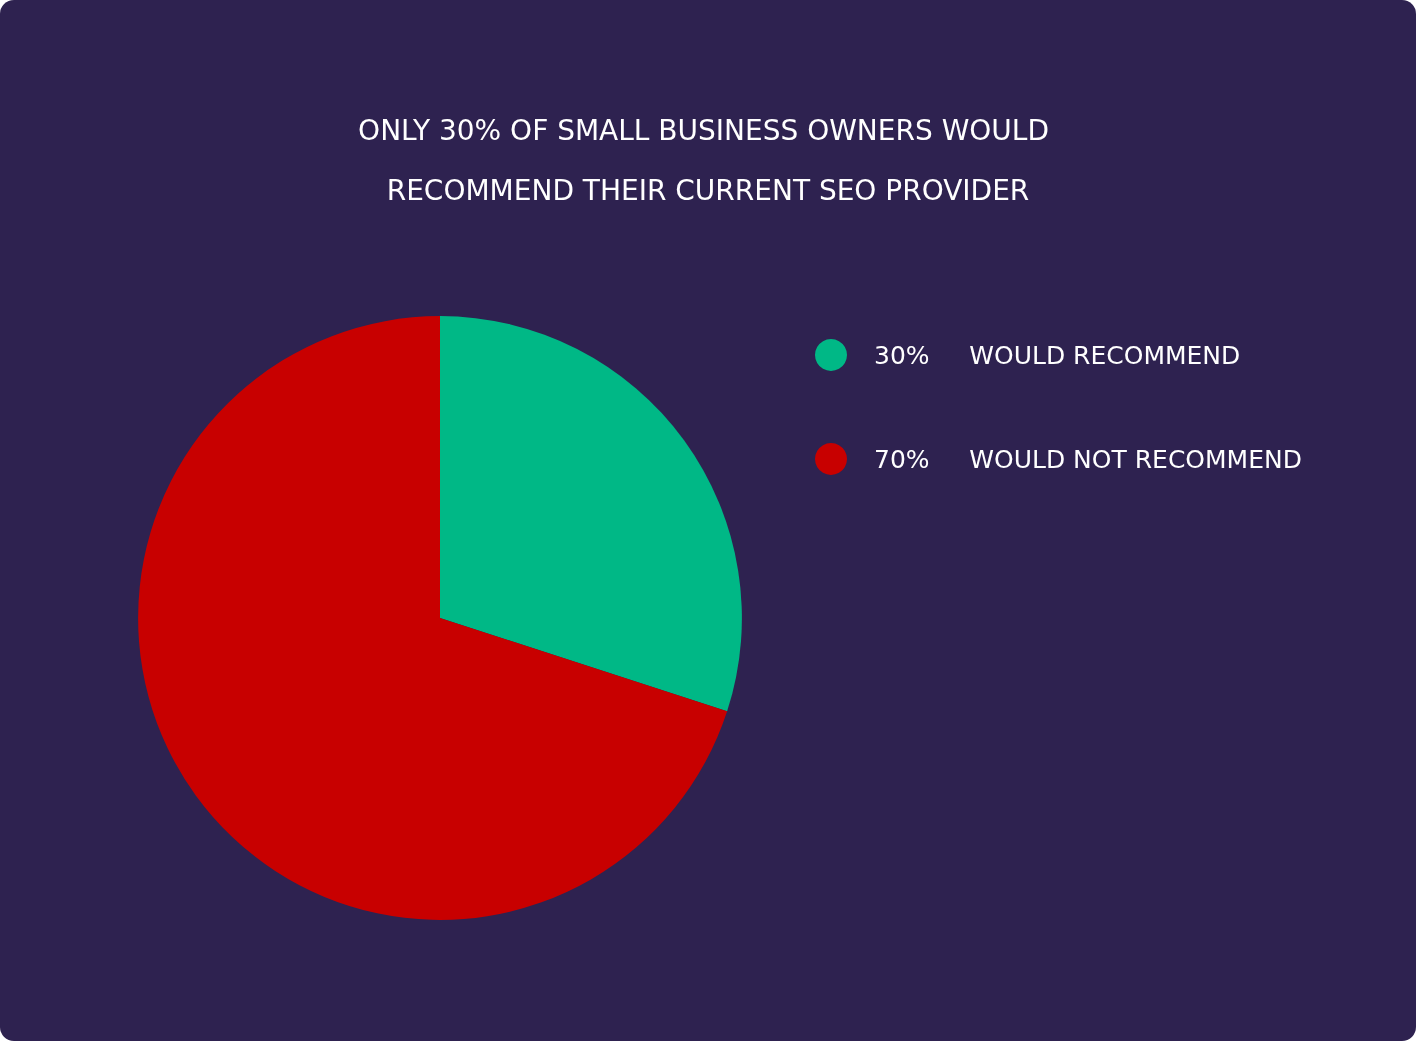  I want to click on legend-label: 70% WOULD NOT RECOMMEND, so click(1088, 459).